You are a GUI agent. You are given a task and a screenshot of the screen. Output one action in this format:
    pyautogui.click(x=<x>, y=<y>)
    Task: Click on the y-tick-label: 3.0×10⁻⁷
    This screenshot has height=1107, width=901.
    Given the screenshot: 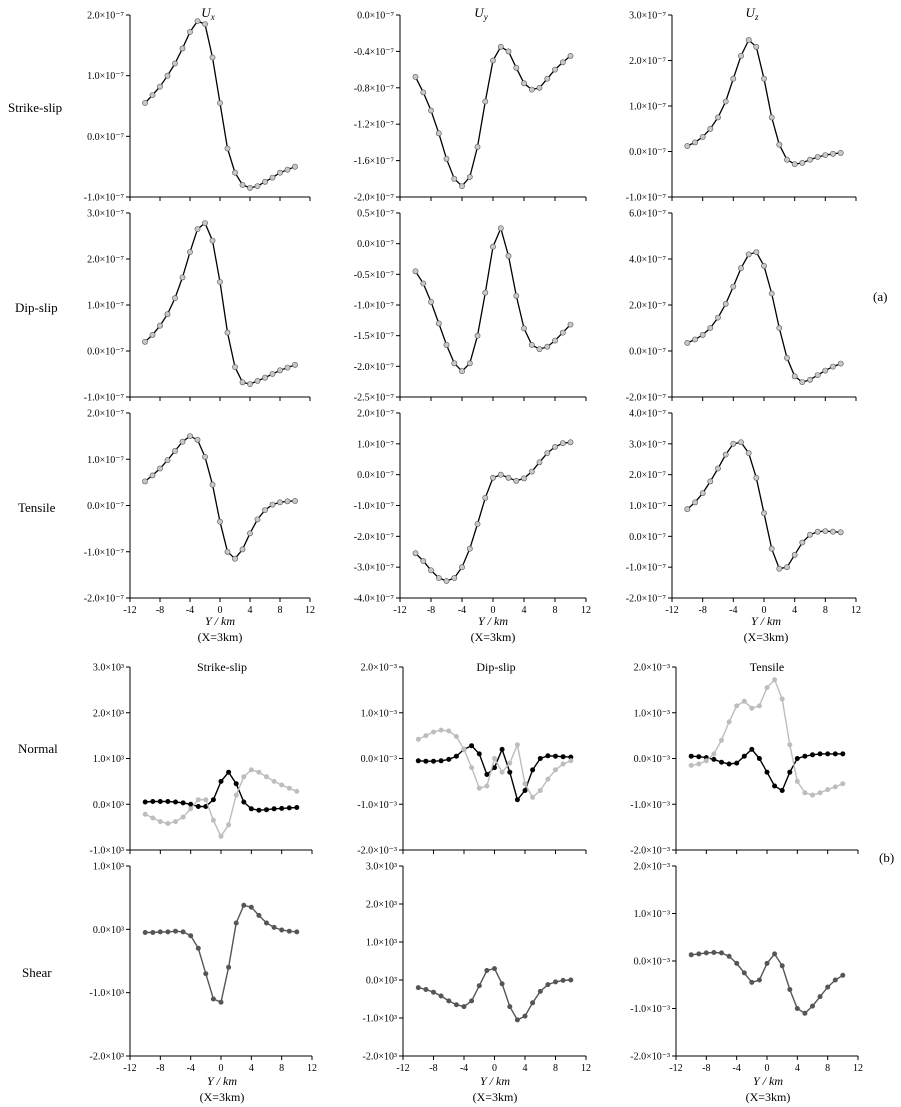 What is the action you would take?
    pyautogui.click(x=105, y=214)
    